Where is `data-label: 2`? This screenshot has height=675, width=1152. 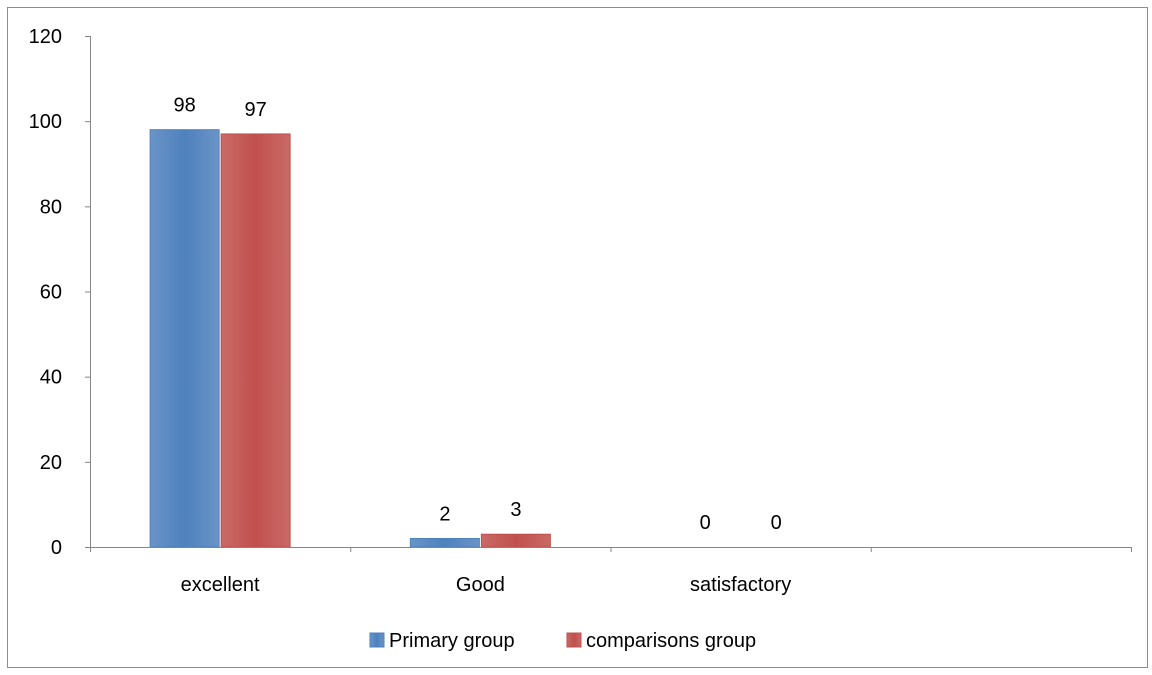
data-label: 2 is located at coordinates (444, 514).